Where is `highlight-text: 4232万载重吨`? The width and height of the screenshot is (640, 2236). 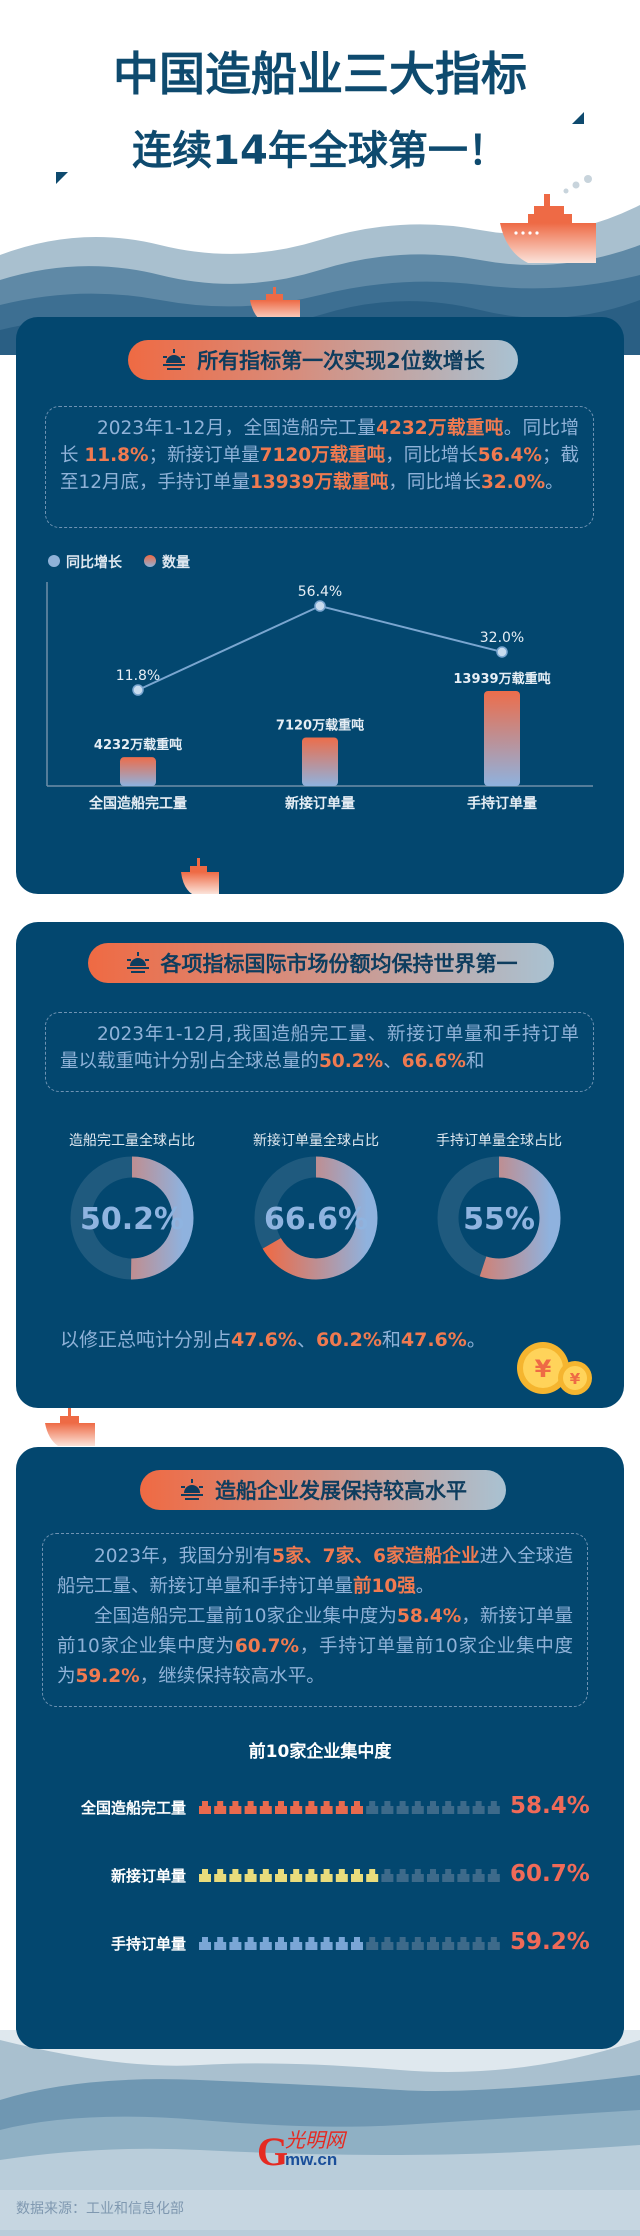
highlight-text: 4232万载重吨 is located at coordinates (440, 428).